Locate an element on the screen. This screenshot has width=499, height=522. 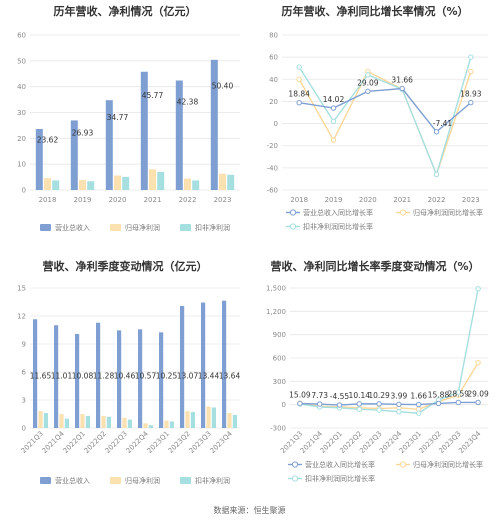
data-label: 1.66 is located at coordinates (418, 396).